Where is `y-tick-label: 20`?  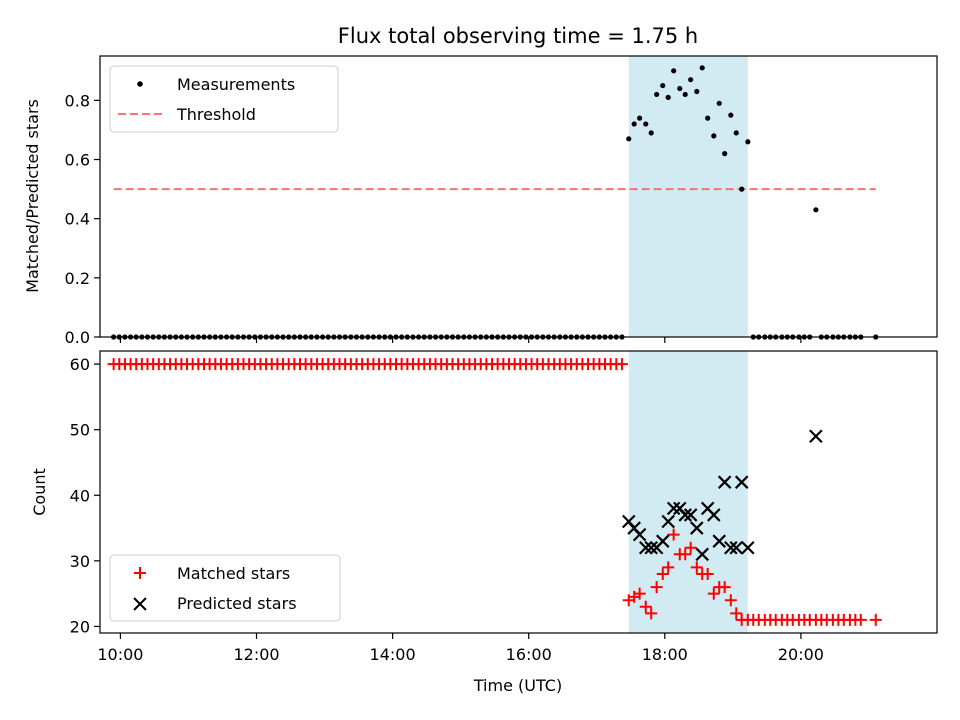
y-tick-label: 20 is located at coordinates (80, 626).